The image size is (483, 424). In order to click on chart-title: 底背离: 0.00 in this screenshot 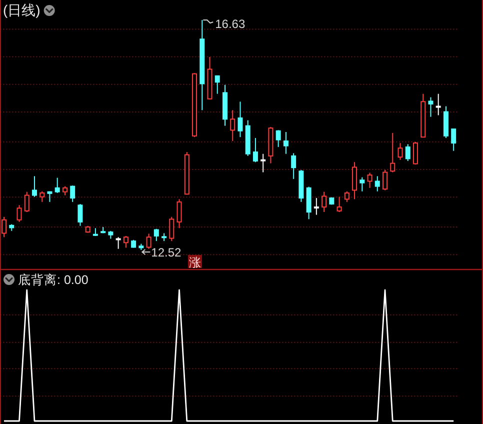, I will do `click(53, 279)`.